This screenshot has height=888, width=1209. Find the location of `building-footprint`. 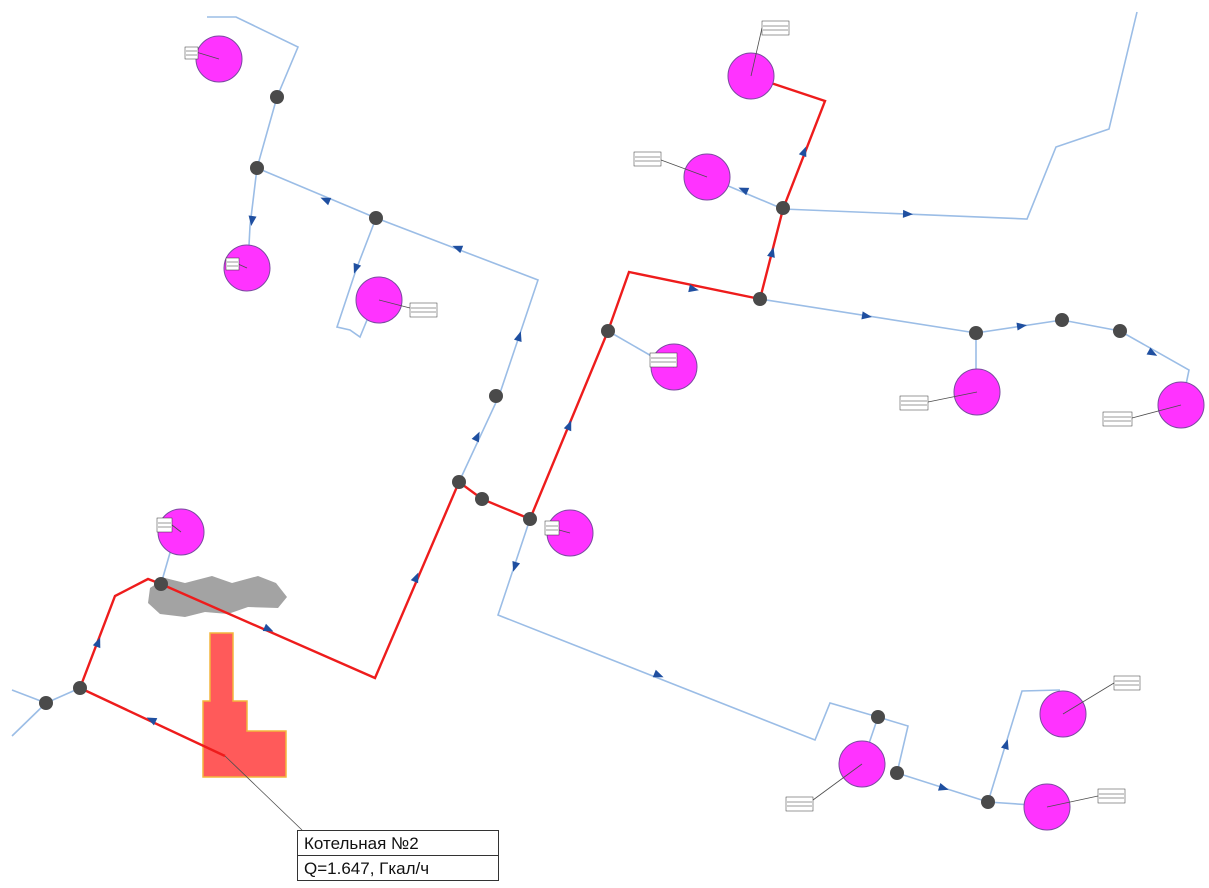

building-footprint is located at coordinates (217, 596).